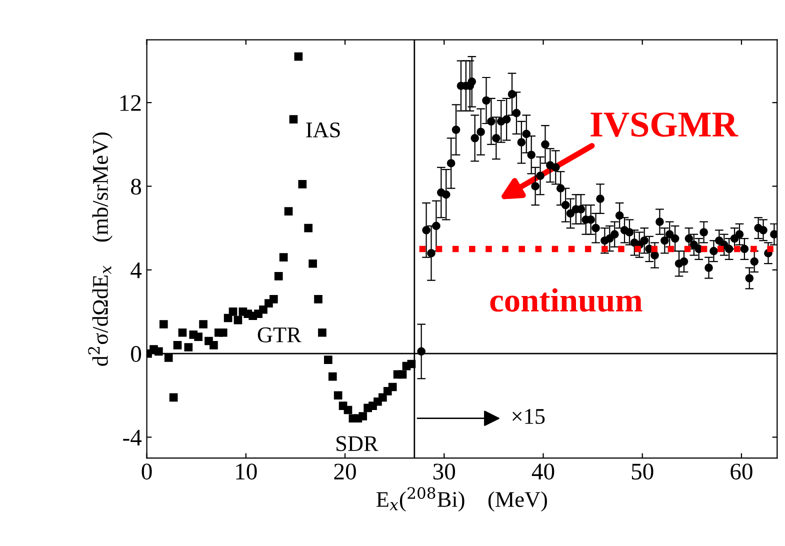 This screenshot has width=785, height=546. Describe the element at coordinates (357, 444) in the screenshot. I see `annotation: SDR` at that location.